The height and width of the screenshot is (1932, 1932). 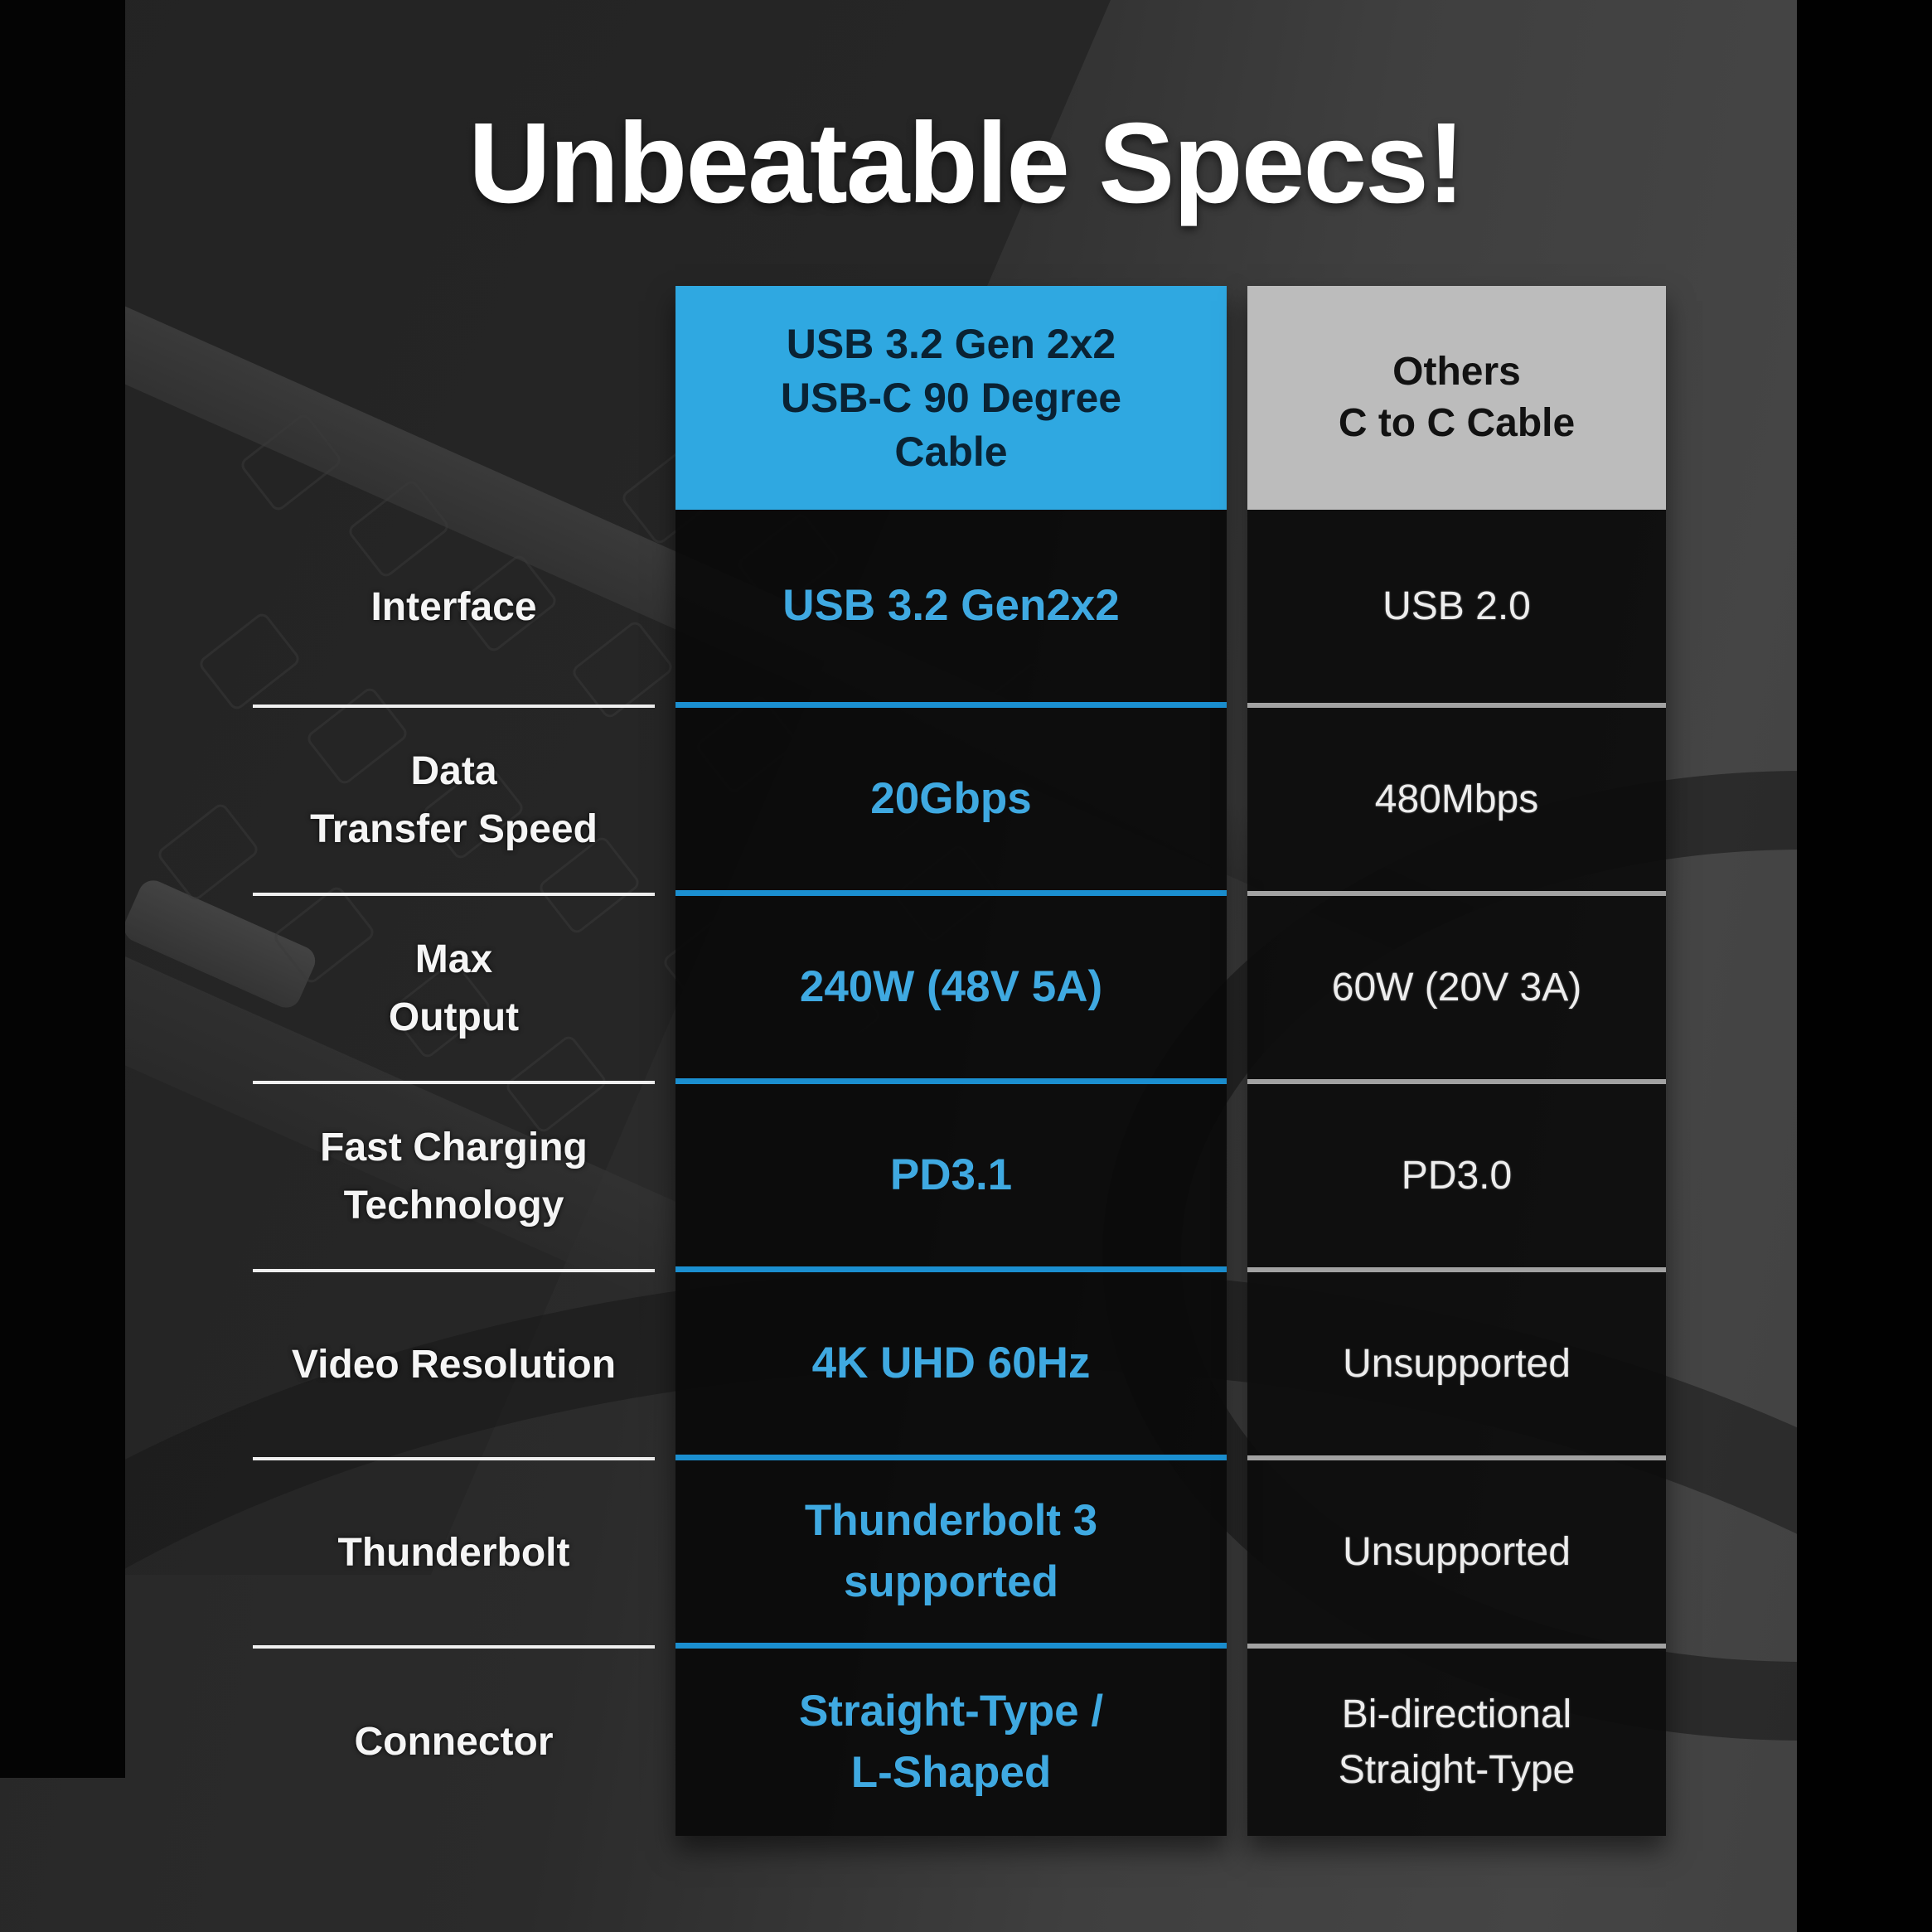 I want to click on page-title: Unbeatable Specs!, so click(x=966, y=163).